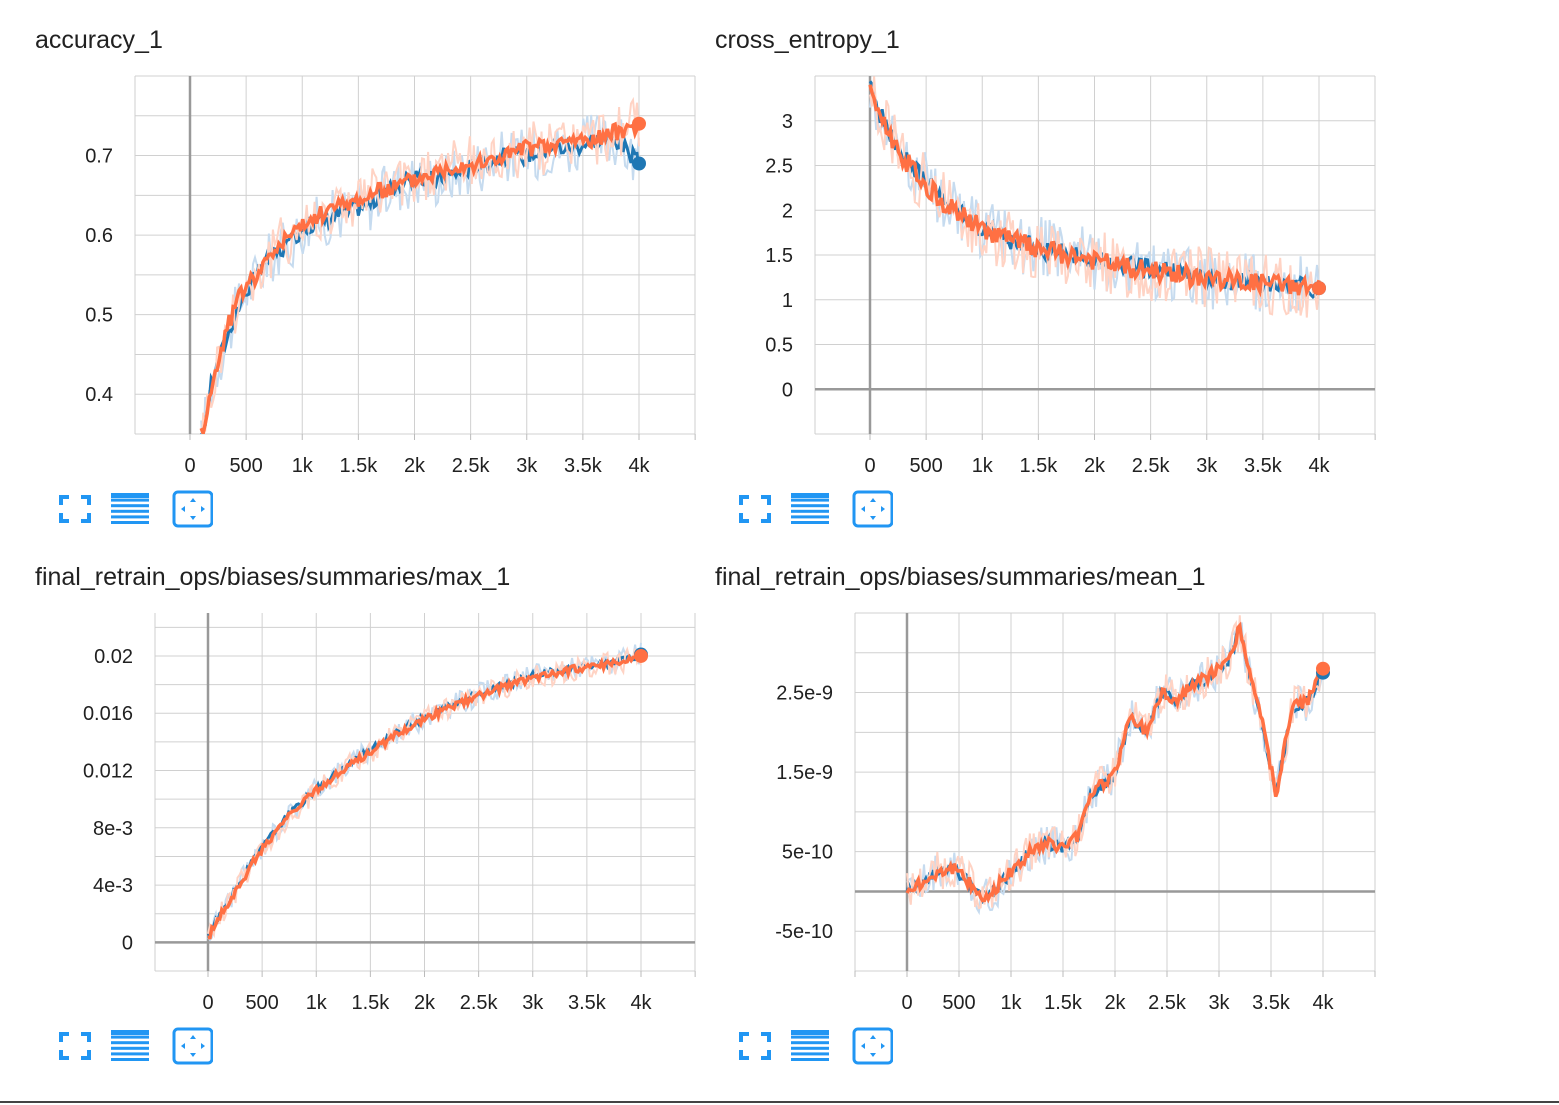 Image resolution: width=1559 pixels, height=1105 pixels. What do you see at coordinates (99, 236) in the screenshot?
I see `y-tick-label: 0.6` at bounding box center [99, 236].